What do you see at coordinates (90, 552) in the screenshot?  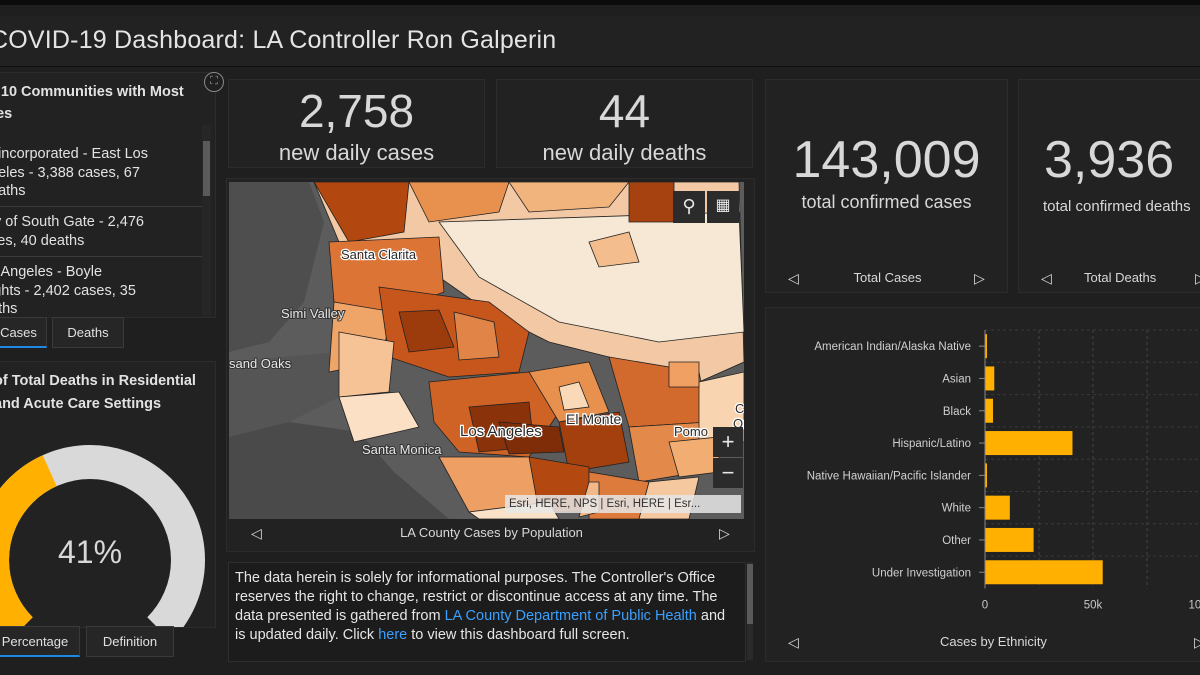 I see `gauge-value: 41%` at bounding box center [90, 552].